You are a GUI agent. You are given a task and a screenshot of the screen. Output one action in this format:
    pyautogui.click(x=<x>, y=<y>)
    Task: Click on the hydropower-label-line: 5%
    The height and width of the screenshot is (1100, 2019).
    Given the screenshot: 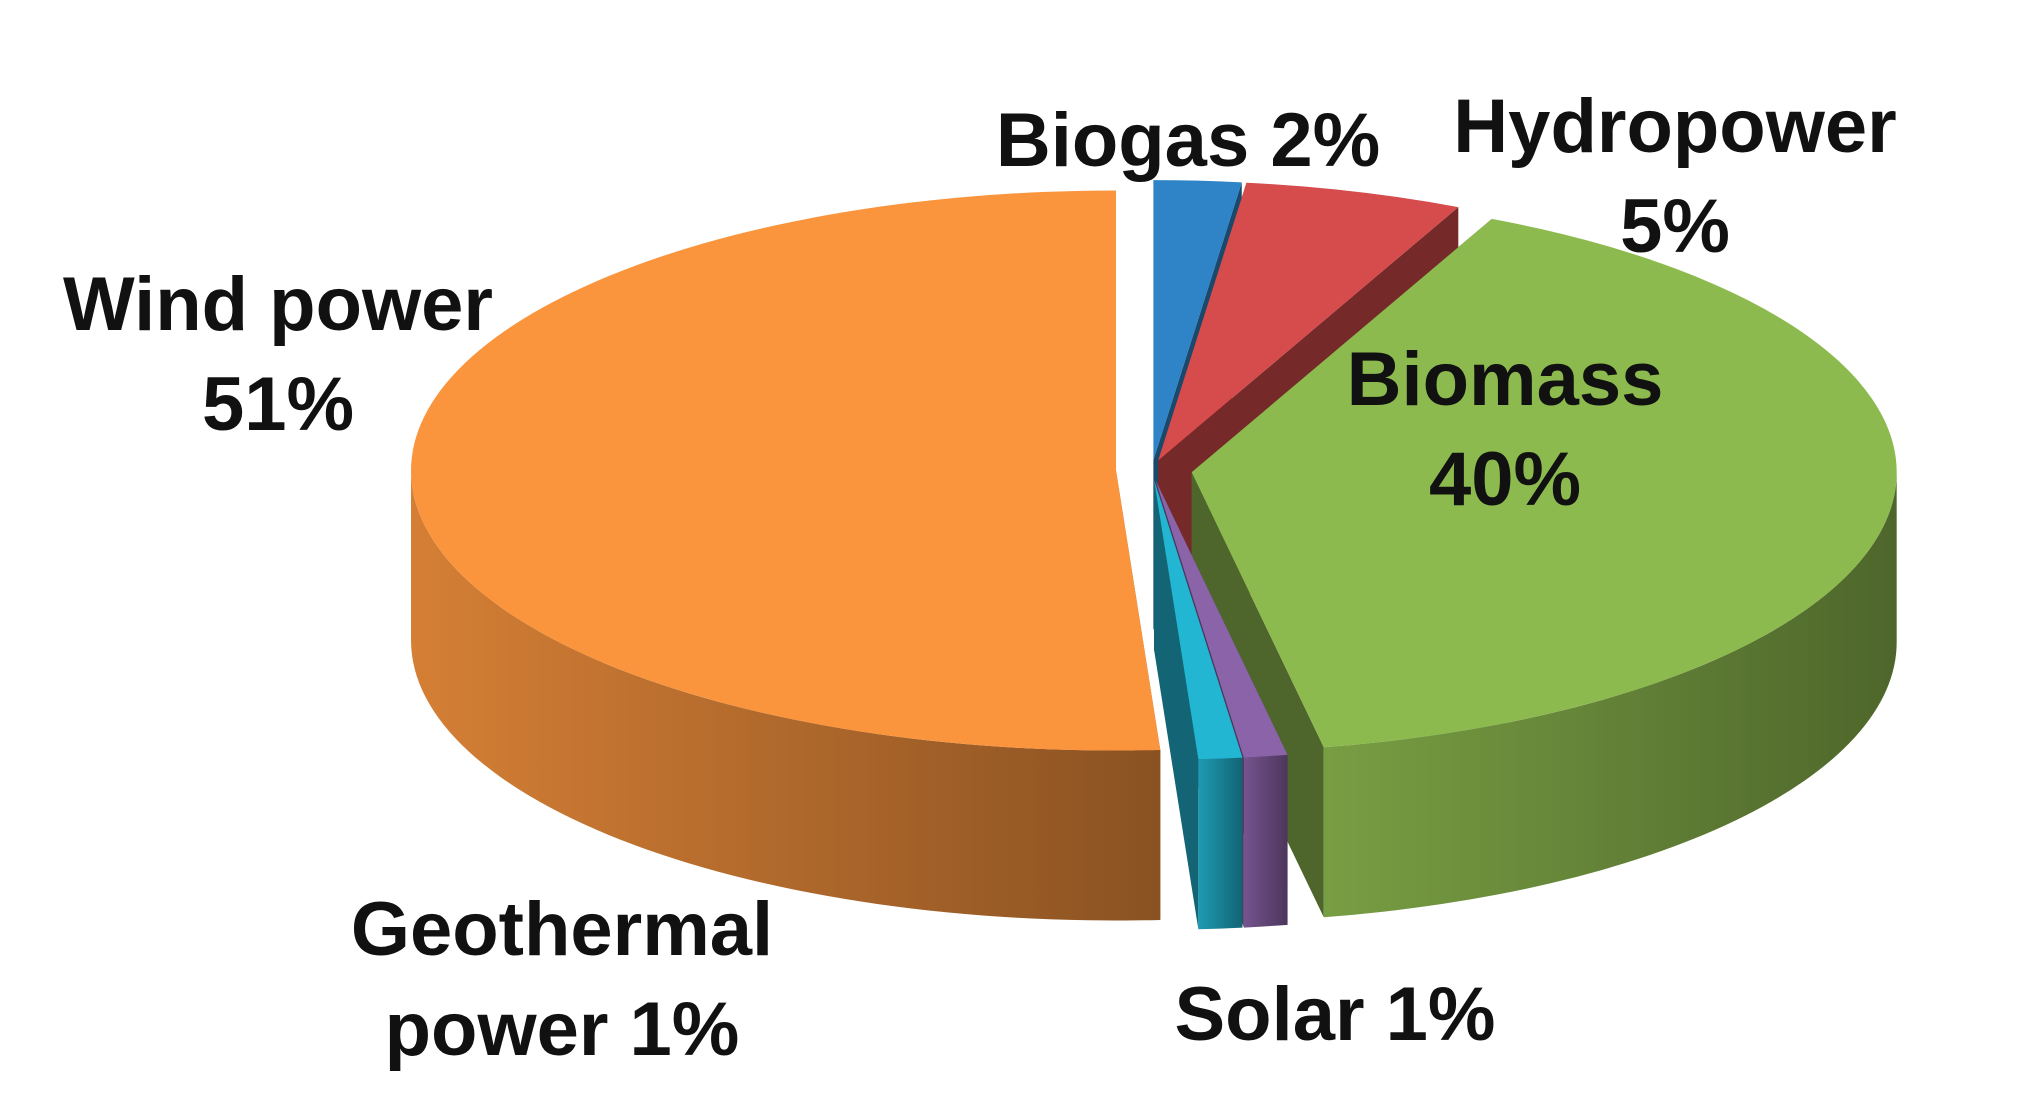 What is the action you would take?
    pyautogui.click(x=1675, y=226)
    